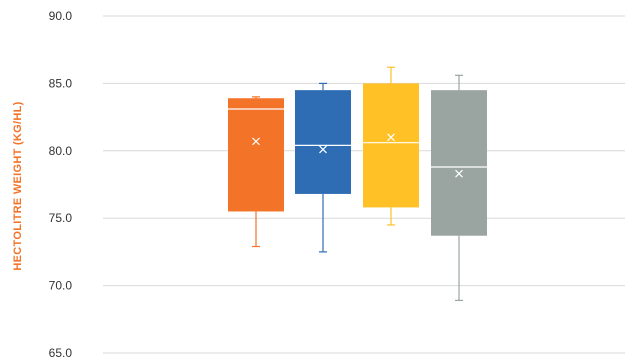 The width and height of the screenshot is (636, 358). I want to click on y-axis-ticks: 65.0 70.0 75.0 80.0 85.0 90.0, so click(61, 183).